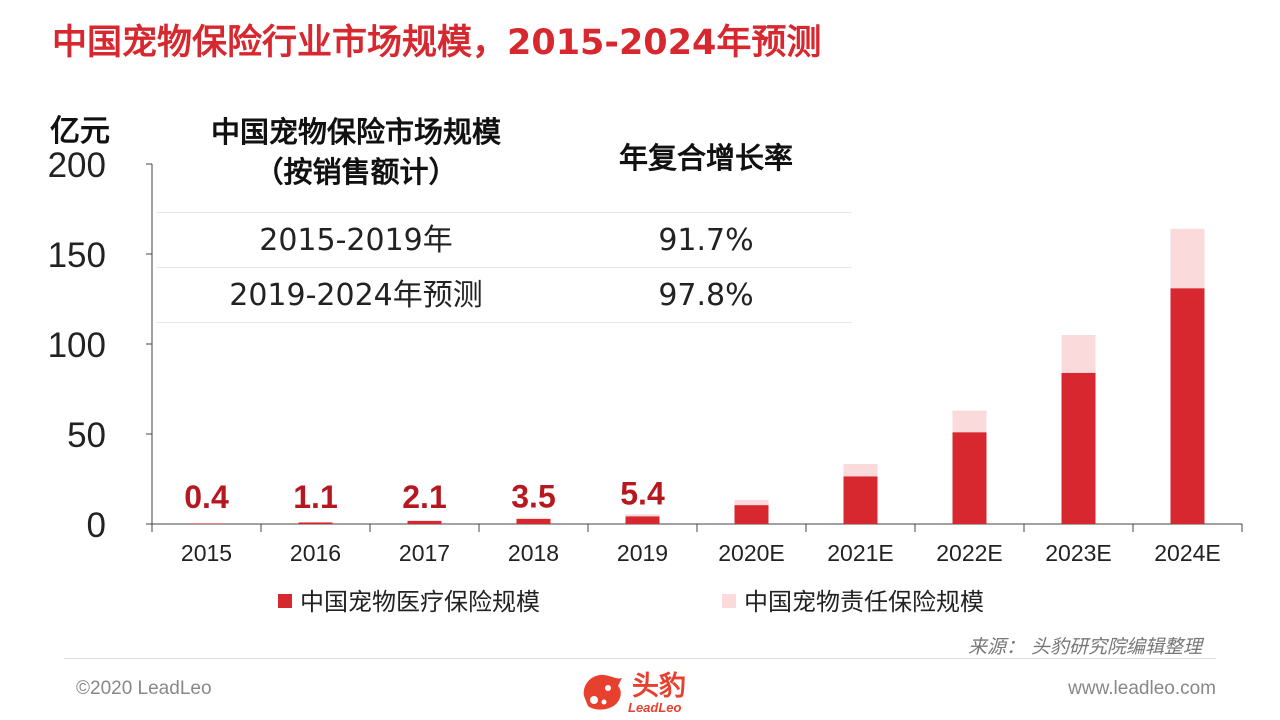 The width and height of the screenshot is (1280, 720). I want to click on y-tick-label: 0, so click(96, 525).